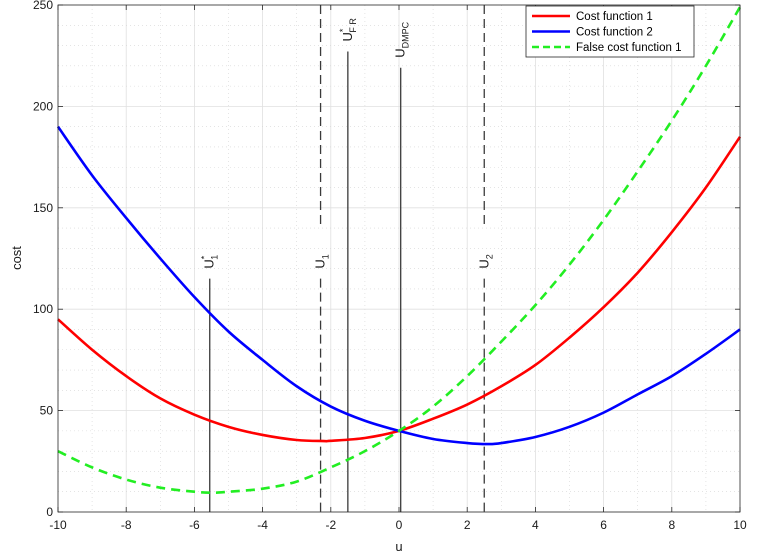 This screenshot has height=557, width=768. I want to click on x-axis-label: u, so click(398, 546).